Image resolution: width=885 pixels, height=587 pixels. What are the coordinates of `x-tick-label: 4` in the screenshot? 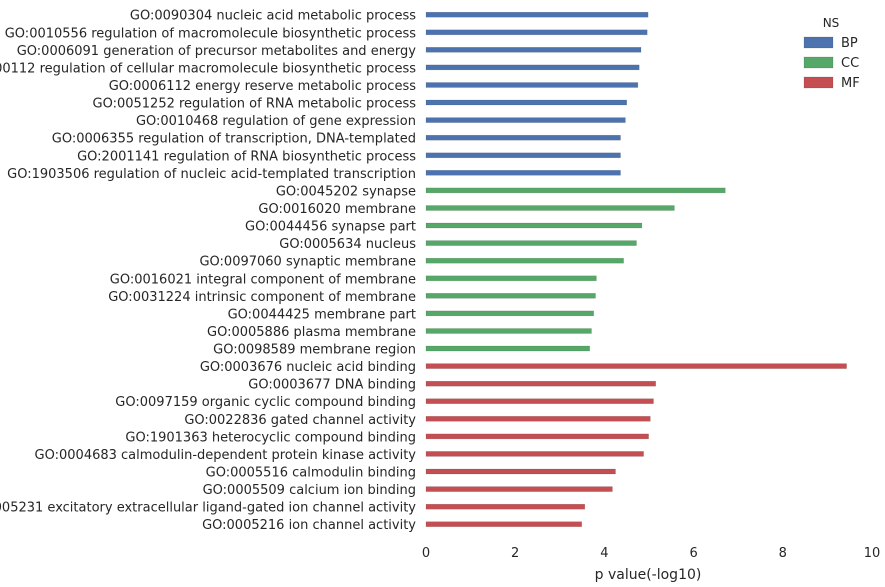 It's located at (604, 553).